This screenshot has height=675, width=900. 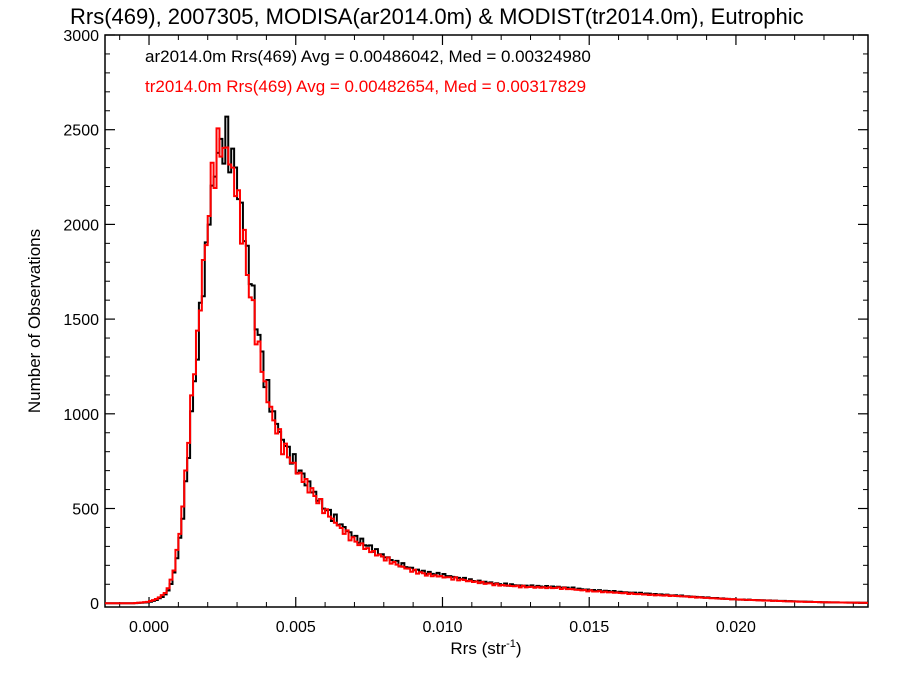 I want to click on x-tick-label: 0.020, so click(x=736, y=627).